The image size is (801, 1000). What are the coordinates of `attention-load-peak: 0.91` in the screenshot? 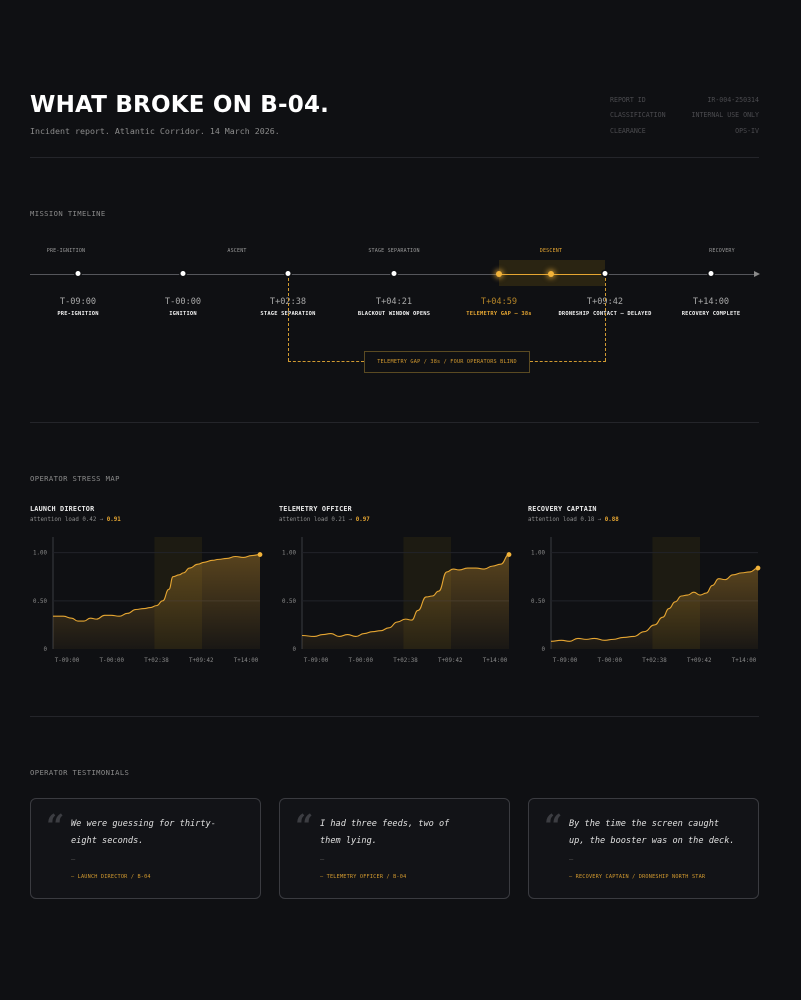 It's located at (113, 520).